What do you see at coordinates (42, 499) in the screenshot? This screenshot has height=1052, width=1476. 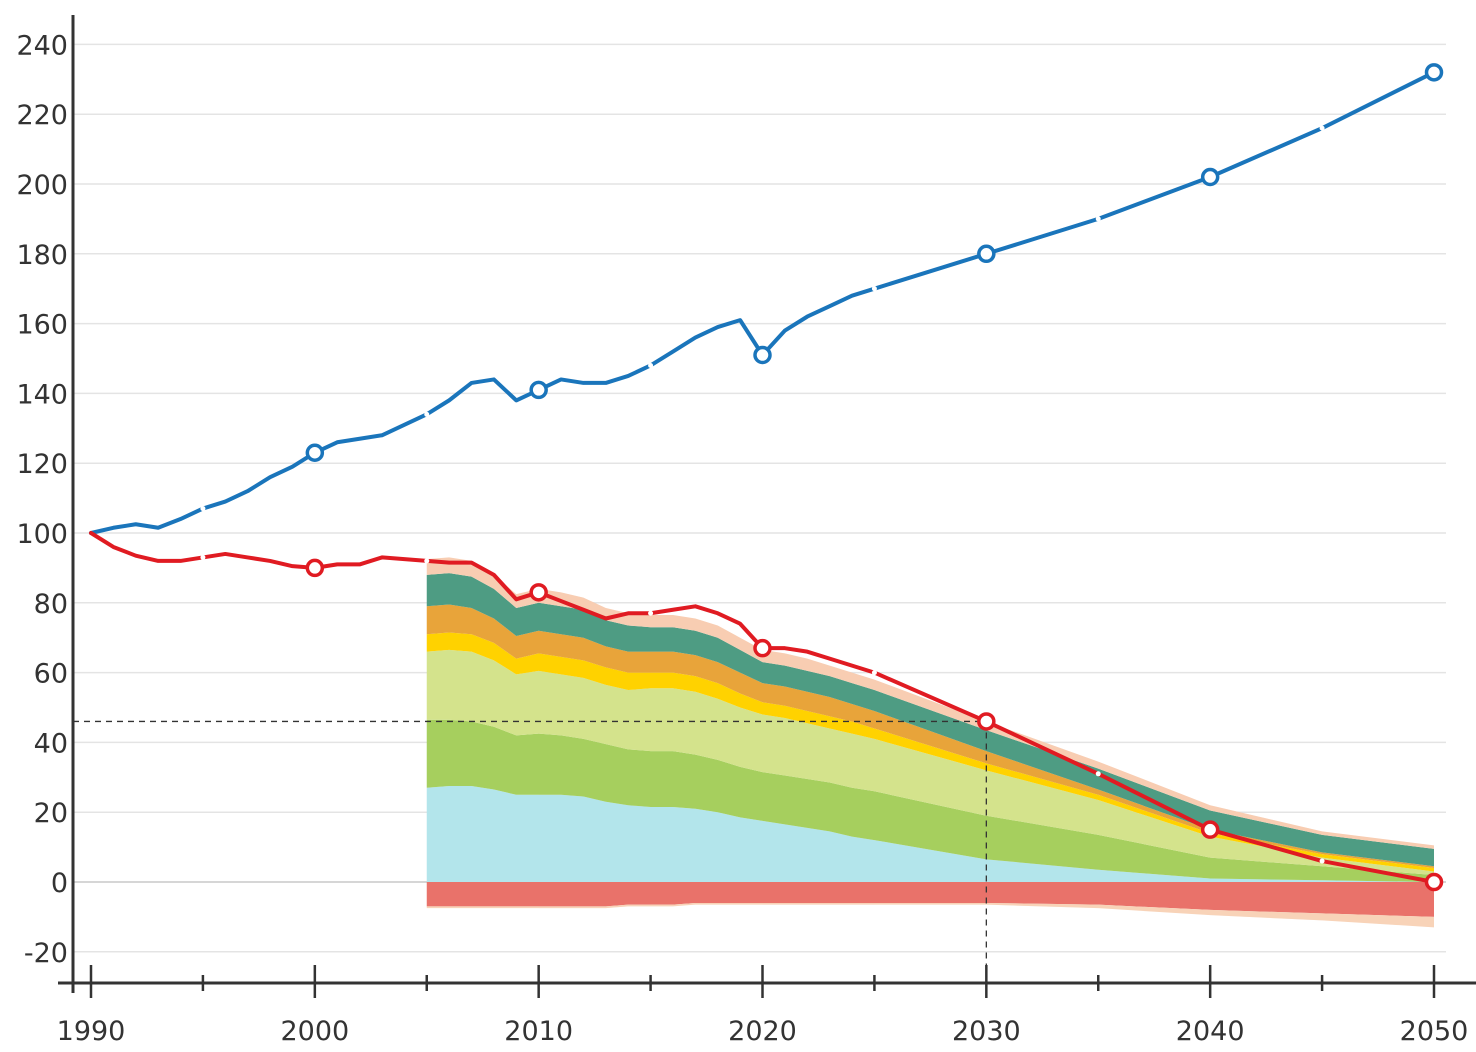 I see `y-axis-ticks: -20 0 20 40 60 80 100 120 140 160 180 200 220 240` at bounding box center [42, 499].